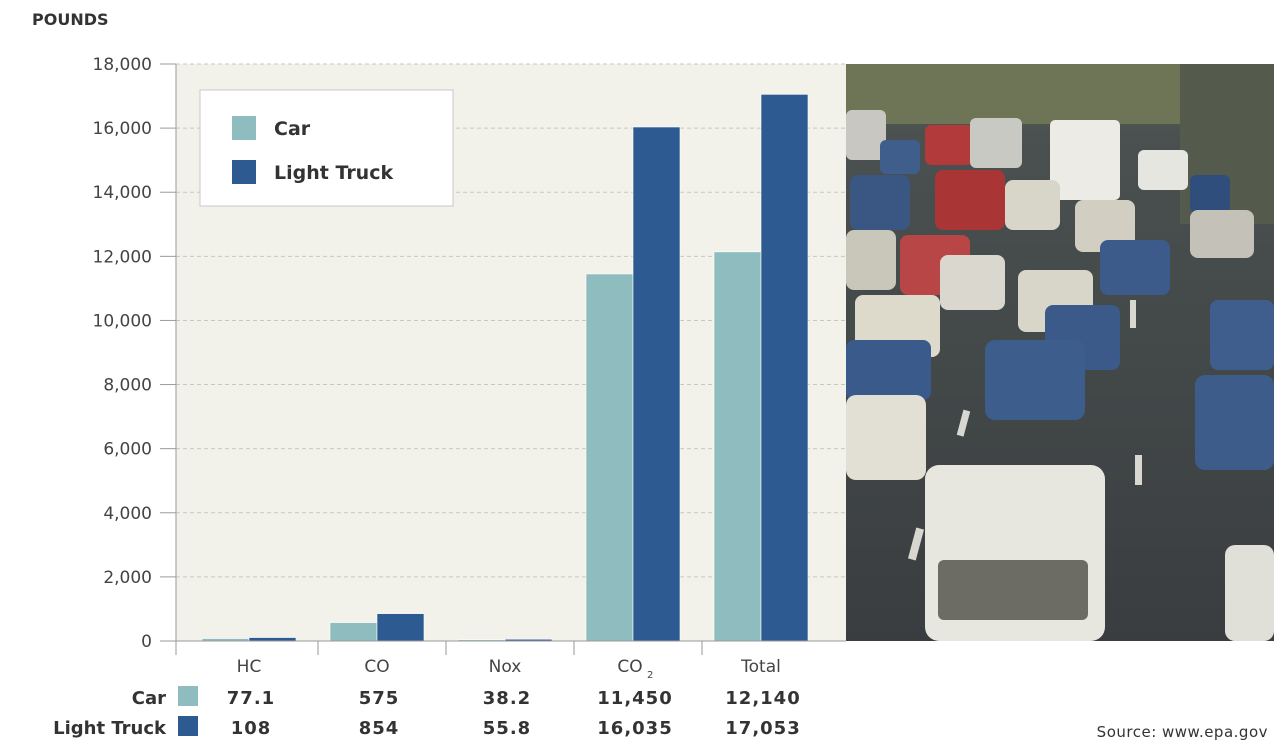 The width and height of the screenshot is (1274, 742). Describe the element at coordinates (249, 667) in the screenshot. I see `x-tick-label: HC` at that location.